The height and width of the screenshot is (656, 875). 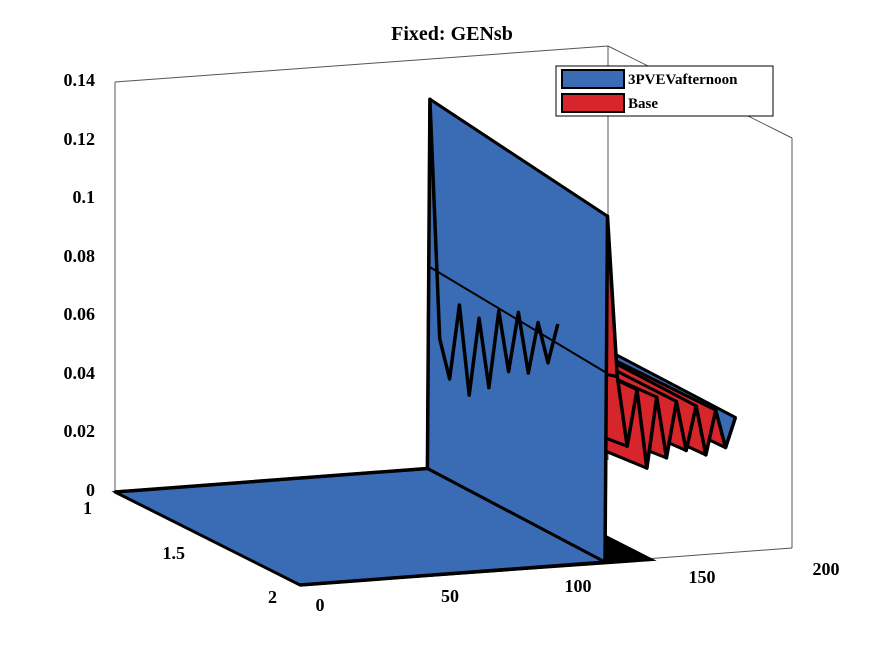 What do you see at coordinates (320, 605) in the screenshot?
I see `x-tick-label: 0` at bounding box center [320, 605].